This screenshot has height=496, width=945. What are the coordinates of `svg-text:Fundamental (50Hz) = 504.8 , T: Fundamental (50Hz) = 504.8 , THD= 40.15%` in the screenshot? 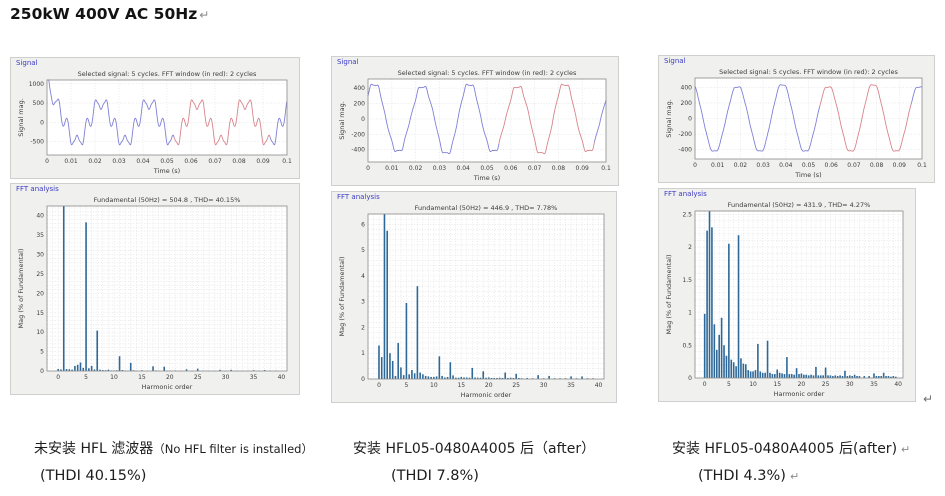 It's located at (167, 200).